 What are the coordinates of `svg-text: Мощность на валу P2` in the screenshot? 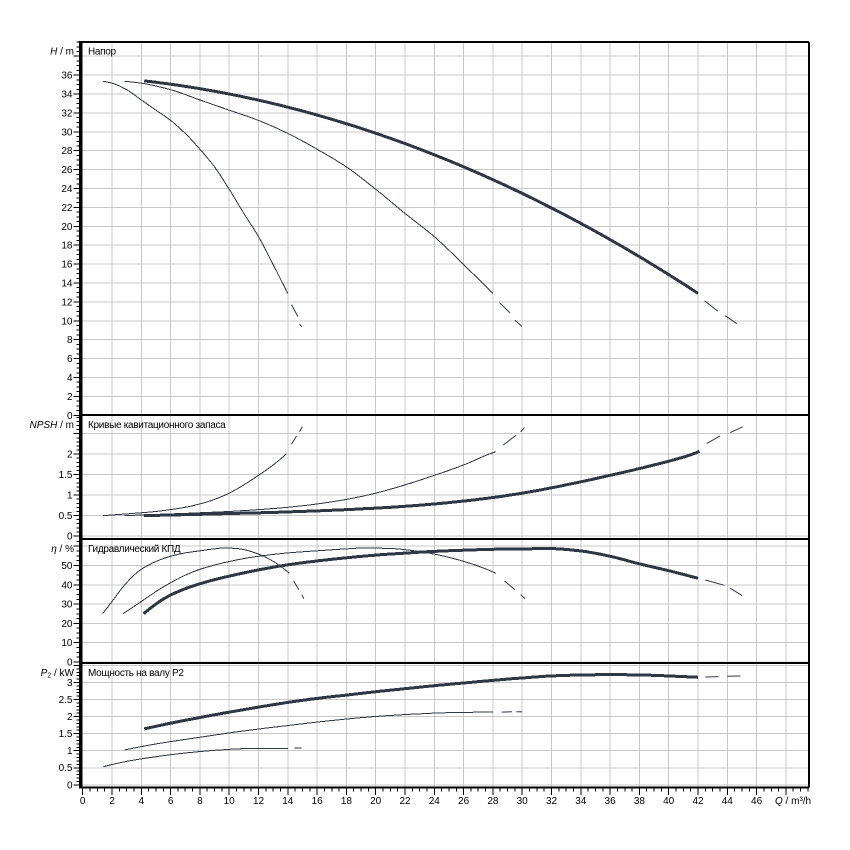 It's located at (136, 673).